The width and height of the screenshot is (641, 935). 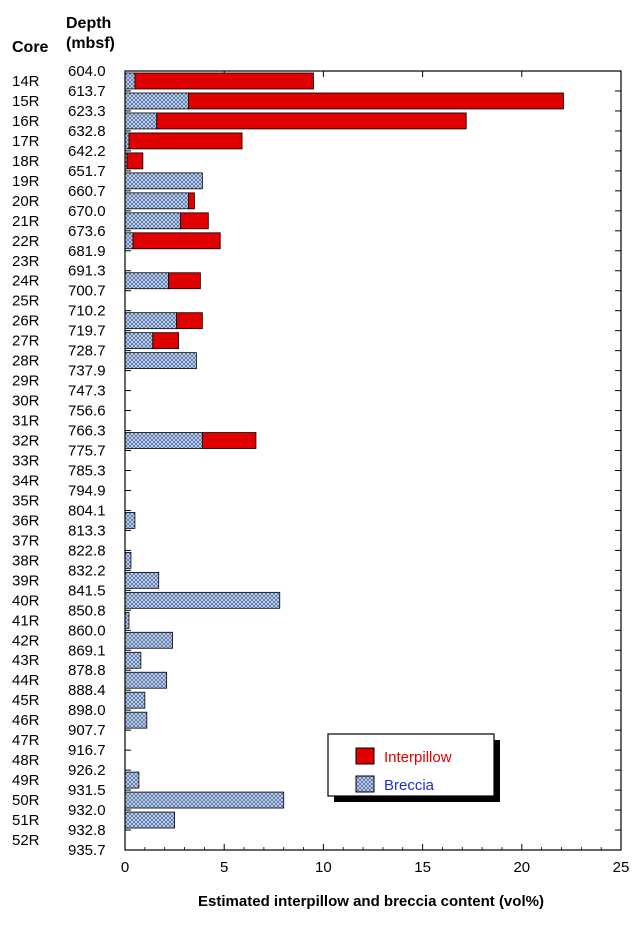 I want to click on x-tick-label: 10, so click(x=323, y=867).